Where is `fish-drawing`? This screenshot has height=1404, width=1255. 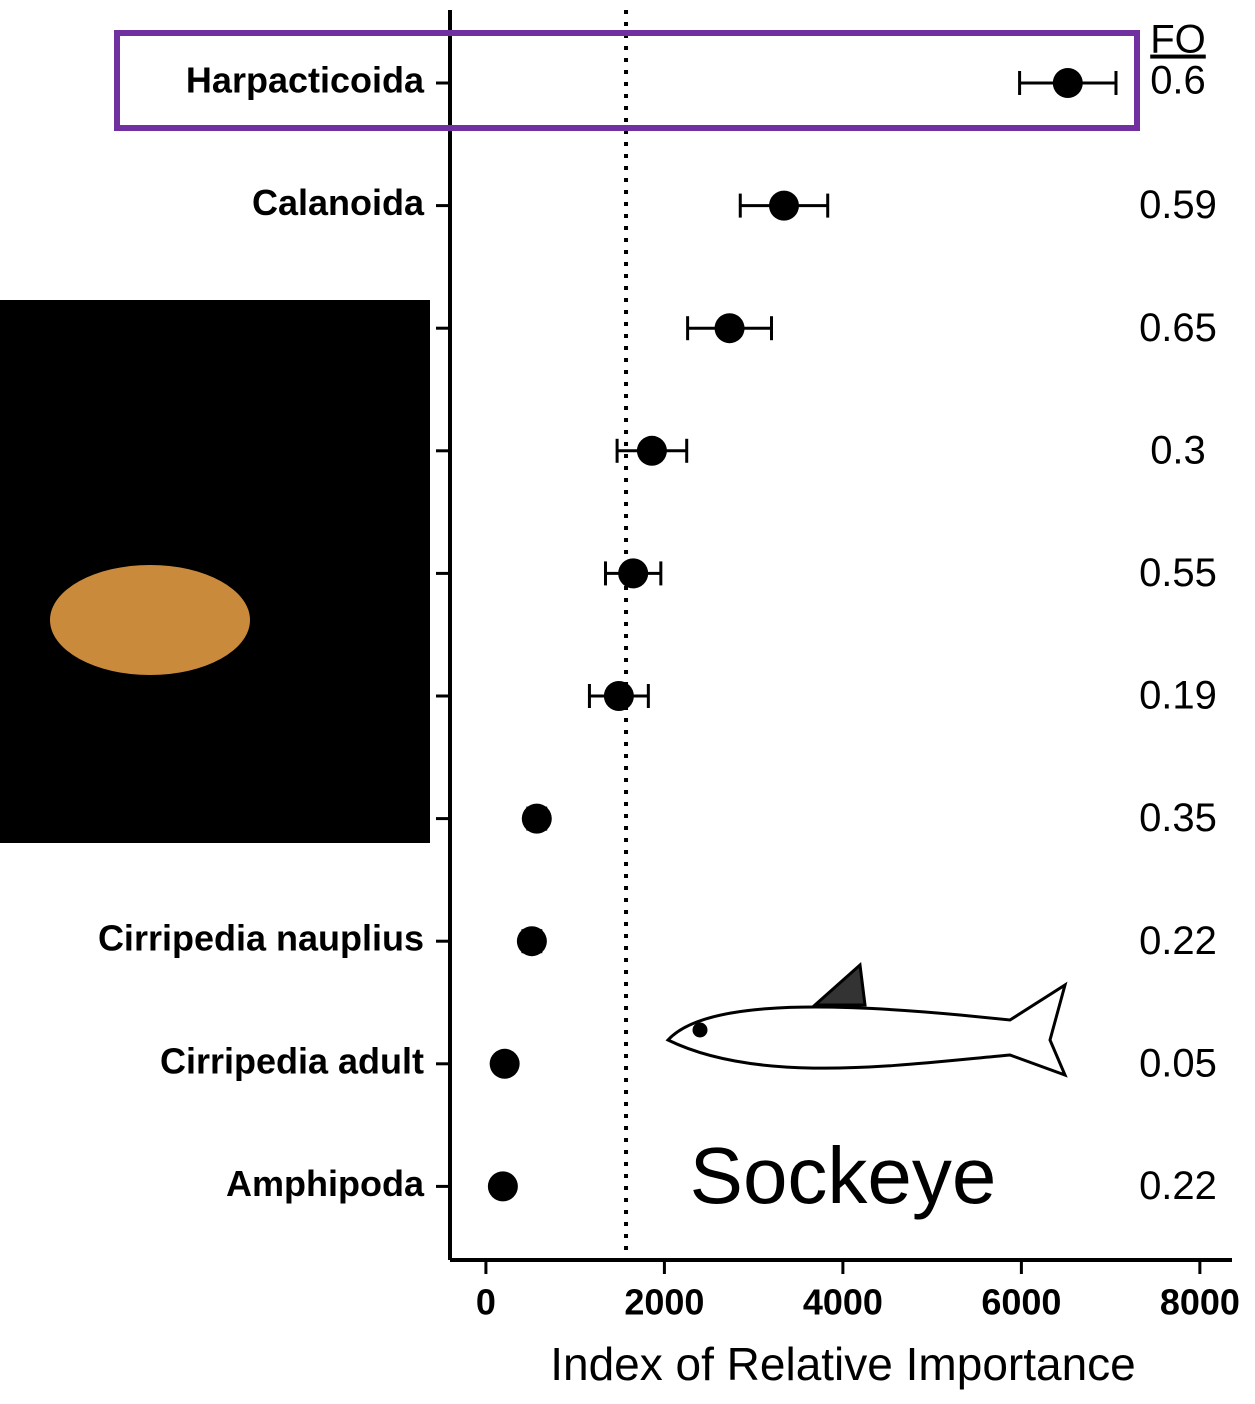
fish-drawing is located at coordinates (866, 1019).